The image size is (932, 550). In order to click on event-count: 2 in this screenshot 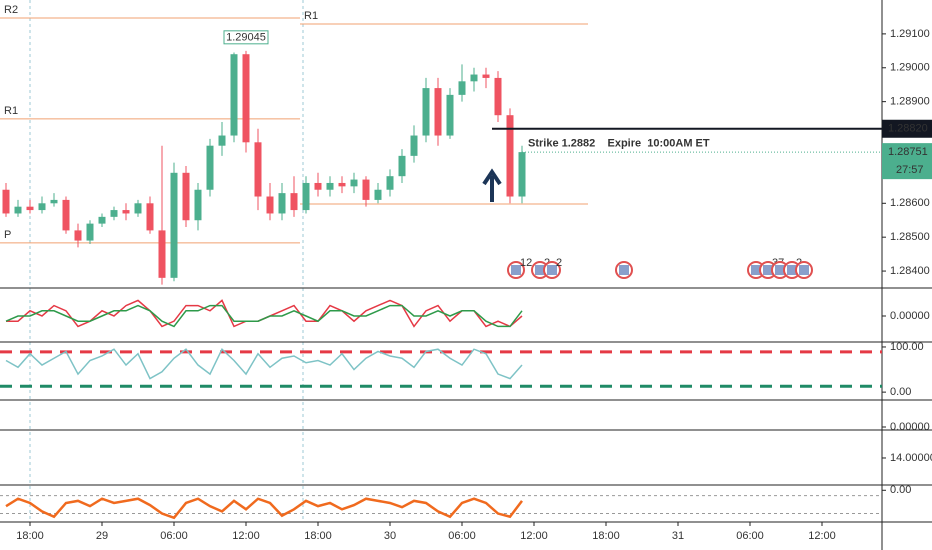, I will do `click(559, 263)`.